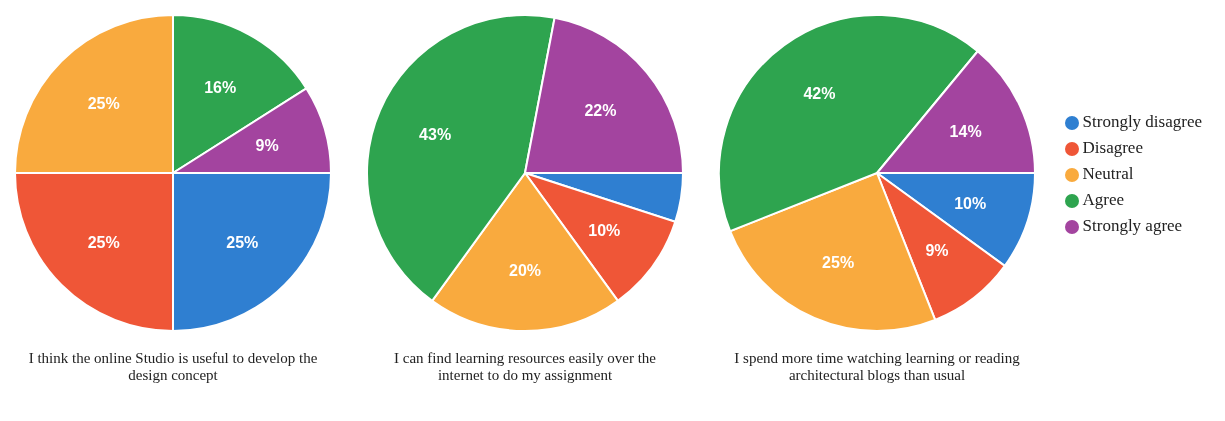  Describe the element at coordinates (525, 367) in the screenshot. I see `text: I can find learning resources easily over the internet to do my assignment` at that location.